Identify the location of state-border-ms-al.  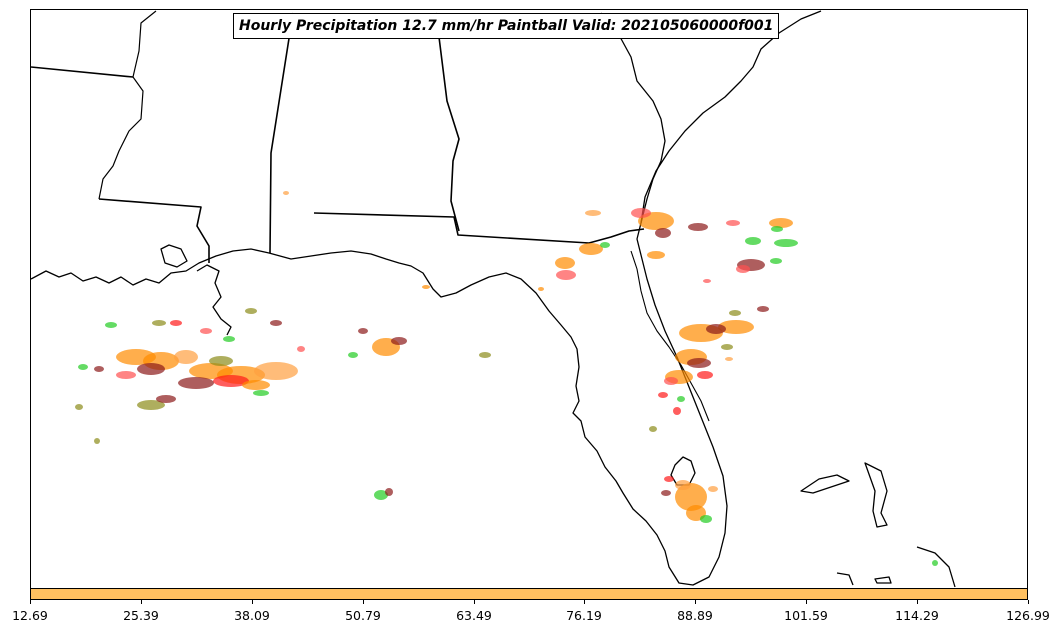
(281, 133).